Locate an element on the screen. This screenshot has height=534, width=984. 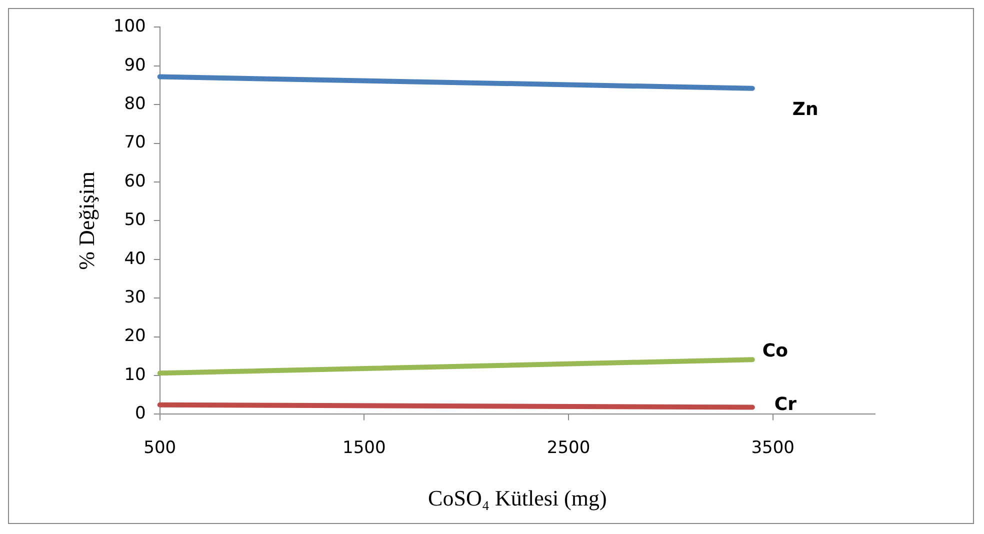
x-tick-label: 3500 is located at coordinates (772, 448).